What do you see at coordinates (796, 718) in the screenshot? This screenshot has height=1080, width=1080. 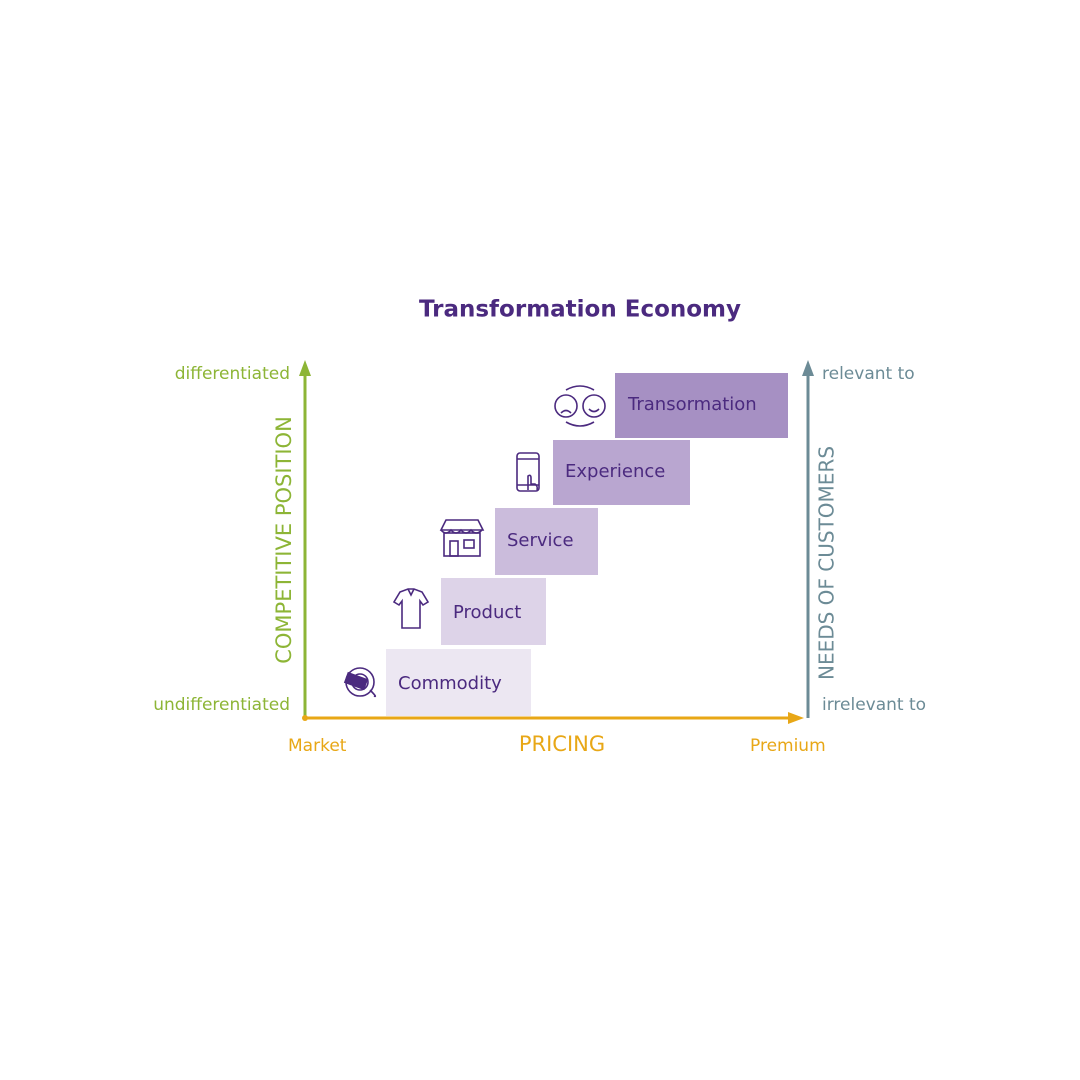 I see `x-arrow` at bounding box center [796, 718].